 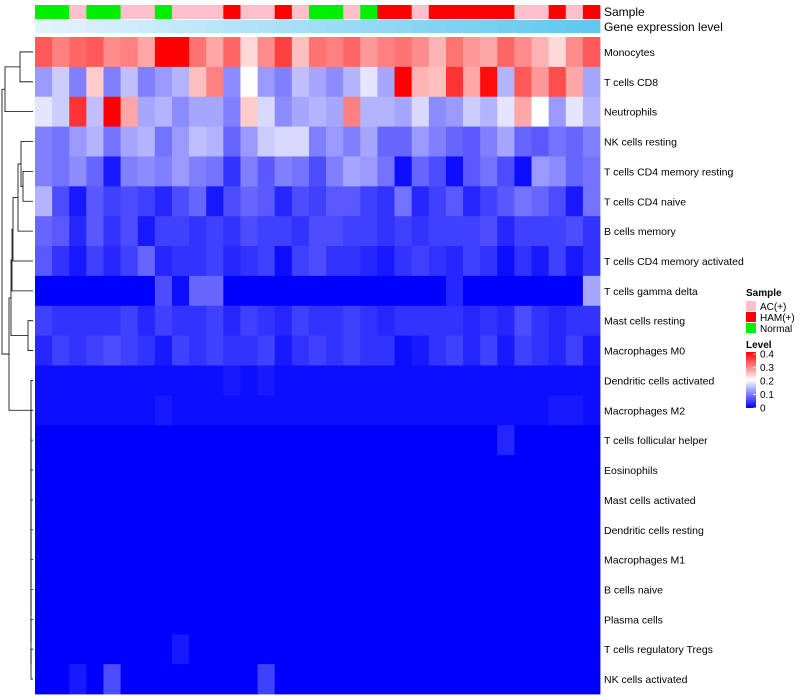 What do you see at coordinates (624, 12) in the screenshot?
I see `annotation-label-sample: Sample` at bounding box center [624, 12].